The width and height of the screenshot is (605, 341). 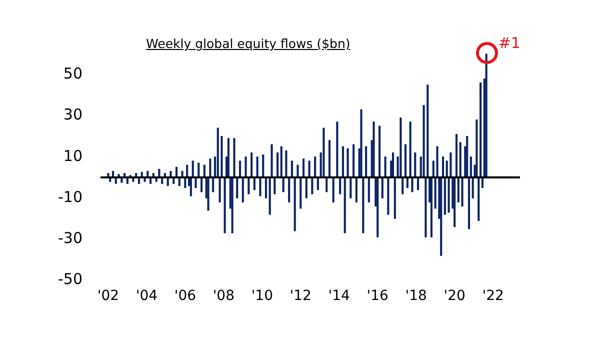 I want to click on x-tick-label: '02, so click(x=108, y=296).